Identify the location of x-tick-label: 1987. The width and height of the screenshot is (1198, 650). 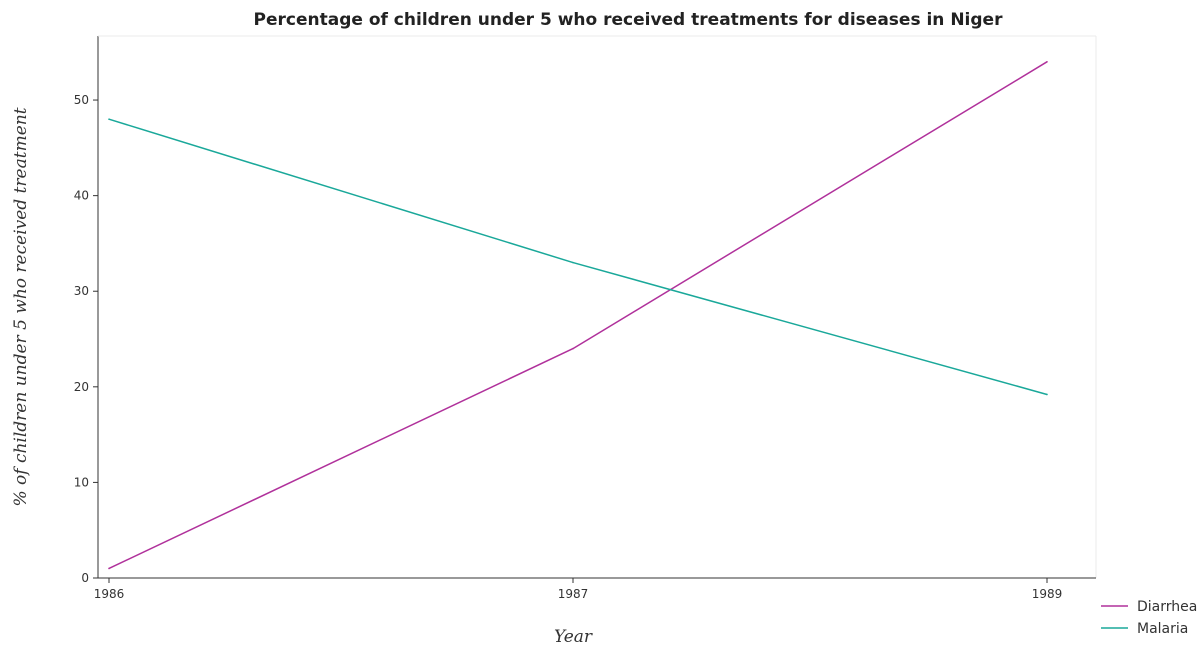
(573, 594).